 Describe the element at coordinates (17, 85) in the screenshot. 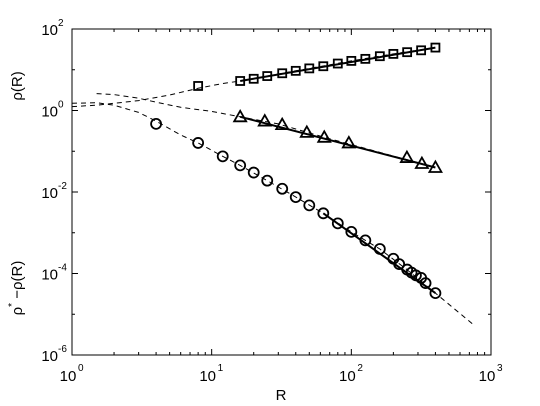

I see `y-axis-label-top: ρ(R)` at that location.